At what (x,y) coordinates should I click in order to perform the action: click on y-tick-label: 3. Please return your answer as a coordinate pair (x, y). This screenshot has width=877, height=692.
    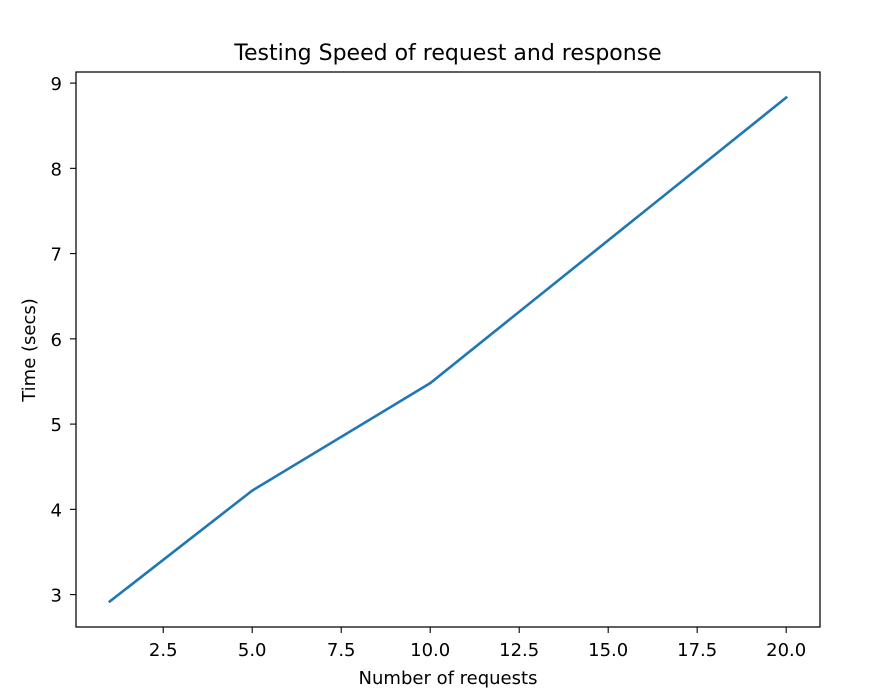
    Looking at the image, I should click on (56, 596).